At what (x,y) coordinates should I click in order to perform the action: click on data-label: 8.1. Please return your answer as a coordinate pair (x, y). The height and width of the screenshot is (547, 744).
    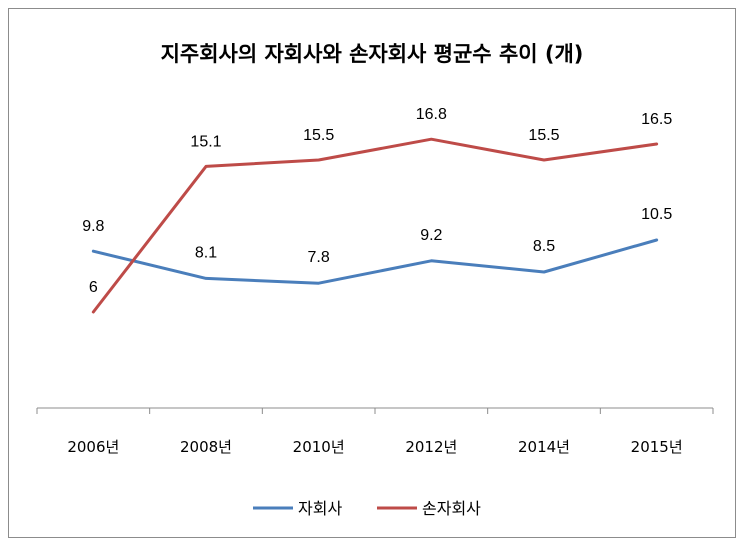
    Looking at the image, I should click on (206, 252).